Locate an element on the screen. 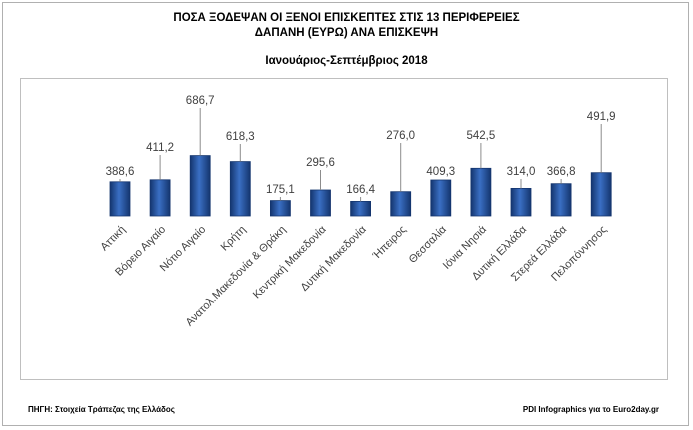  chart-title-line2: ΔΑΠΑΝΗ (ΕΥΡΩ) ΑΝΑ ΕΠΙΣΚΕΨΗ is located at coordinates (346, 33).